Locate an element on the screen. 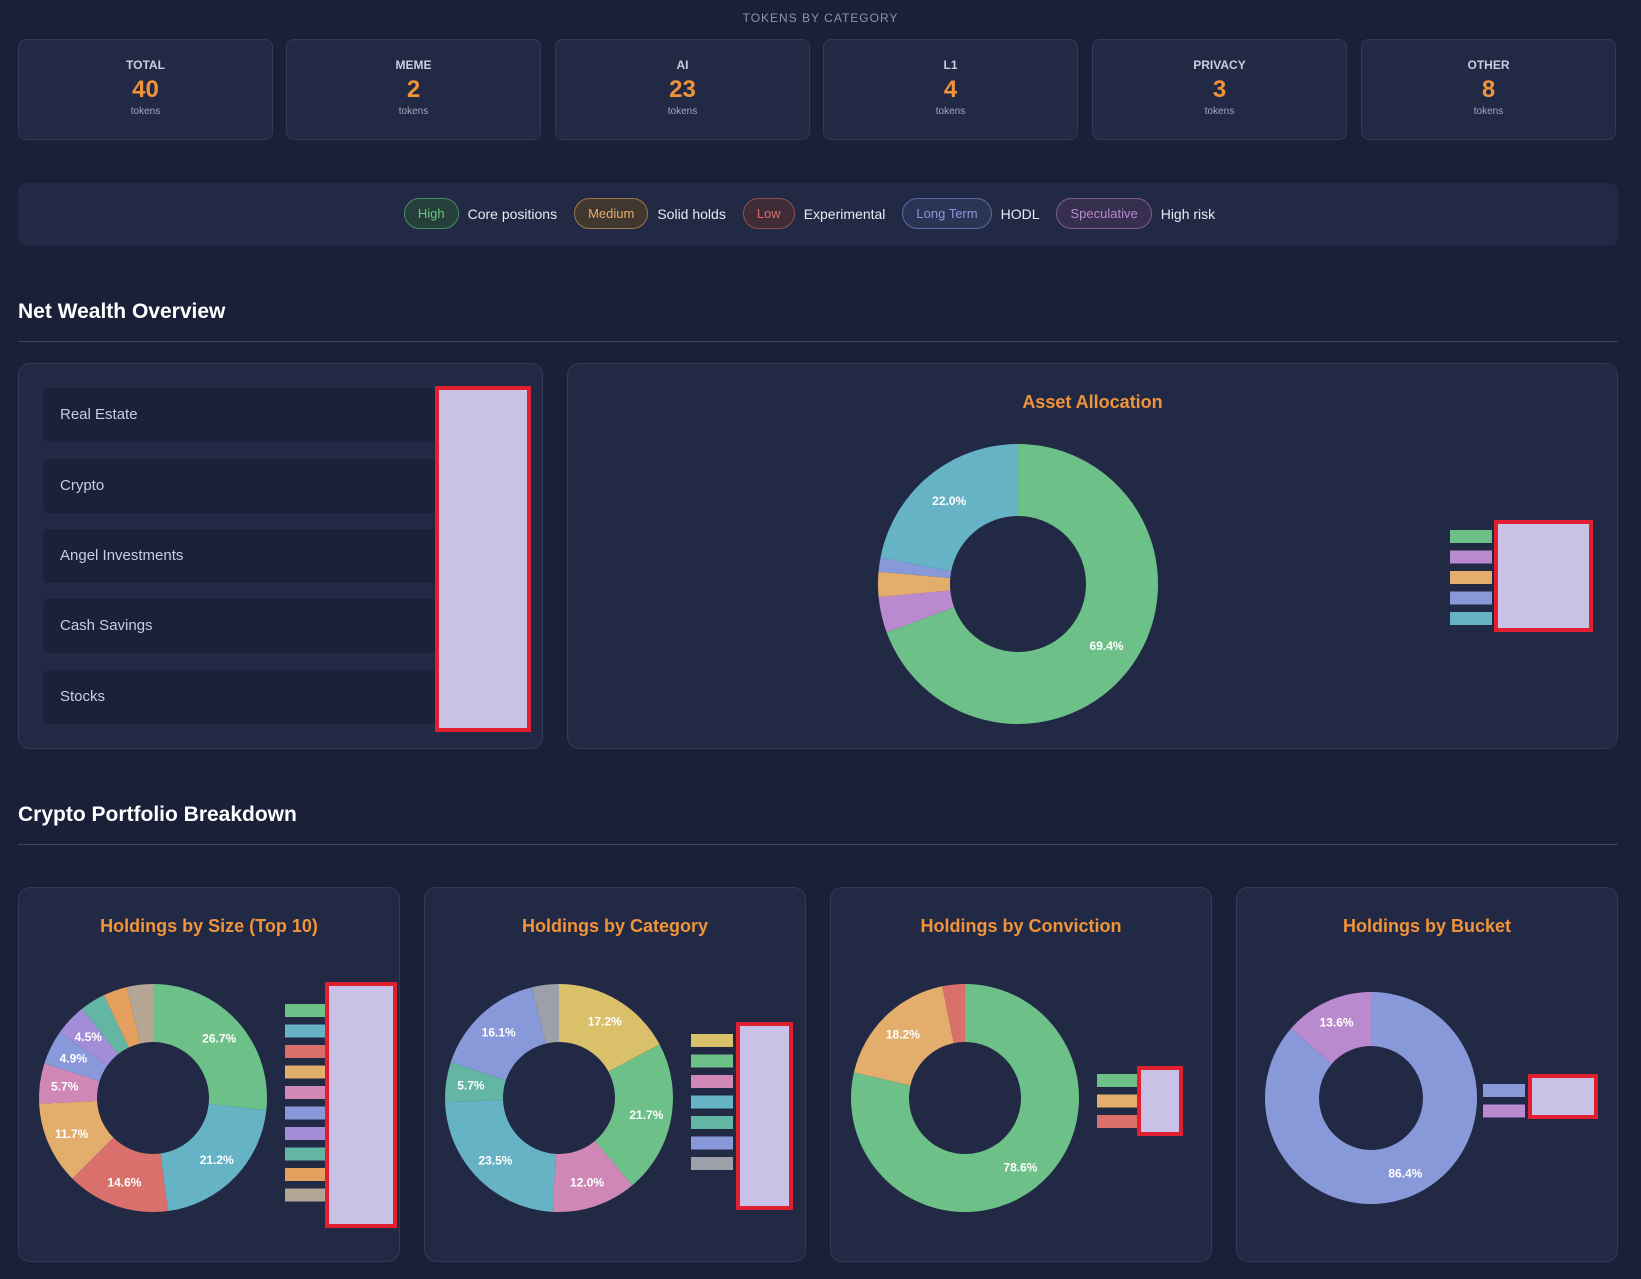 This screenshot has height=1279, width=1641. wealth-row-real-estate: Real Estate is located at coordinates (240, 415).